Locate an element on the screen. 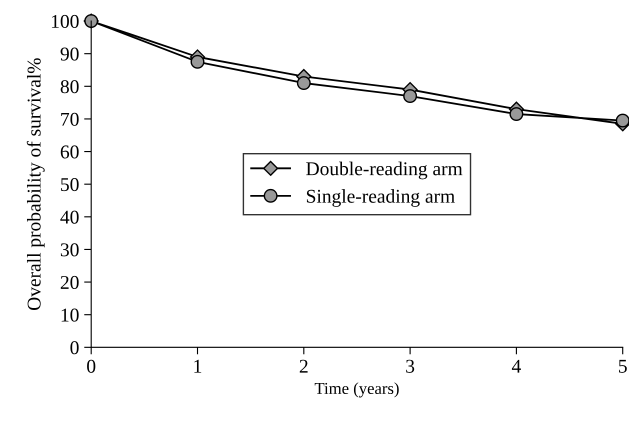 The width and height of the screenshot is (629, 421). y-tick-label: 80 is located at coordinates (69, 87).